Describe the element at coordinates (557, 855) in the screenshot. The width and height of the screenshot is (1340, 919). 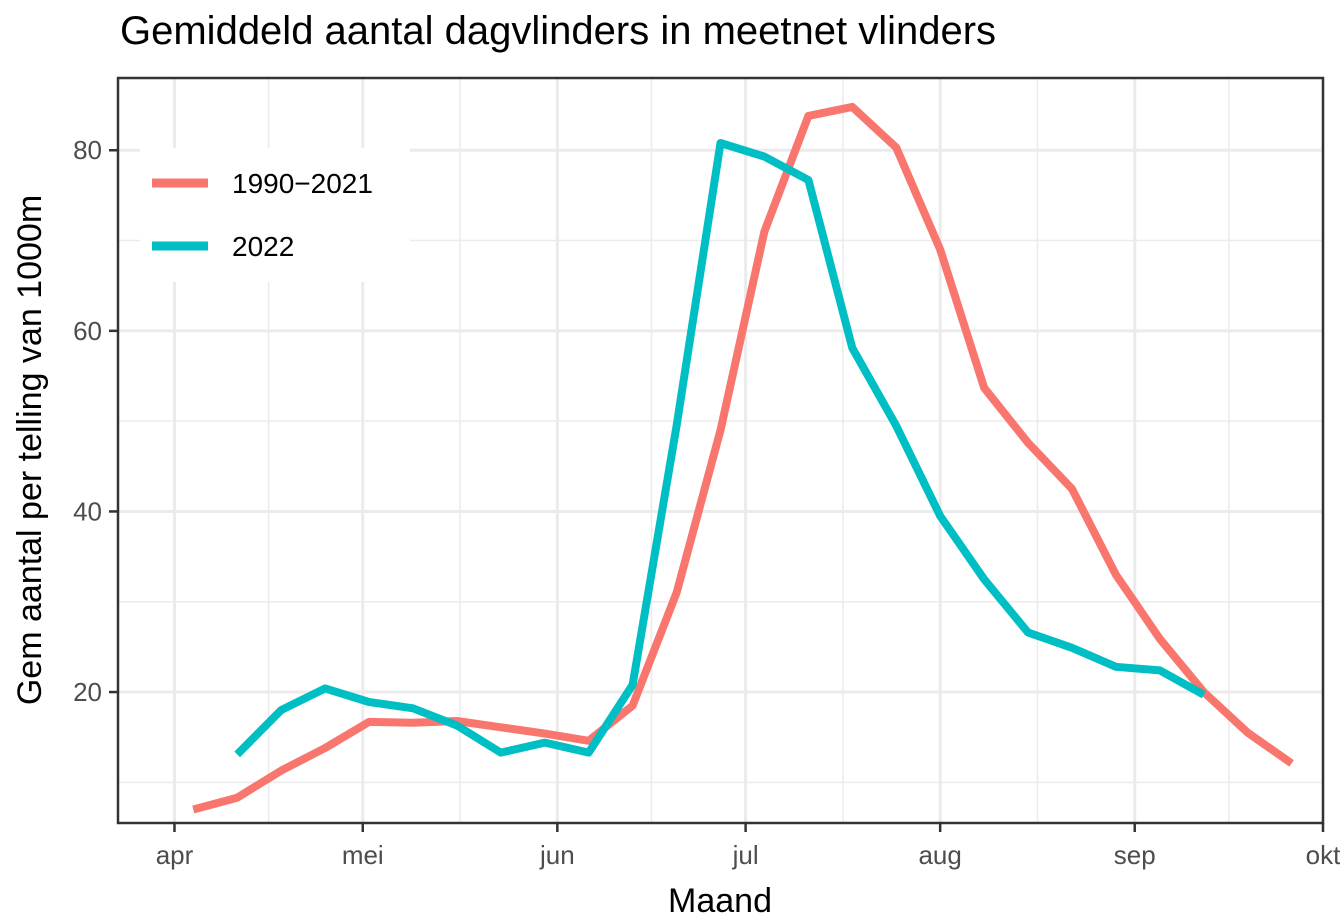
I see `x-tick-label: jun` at that location.